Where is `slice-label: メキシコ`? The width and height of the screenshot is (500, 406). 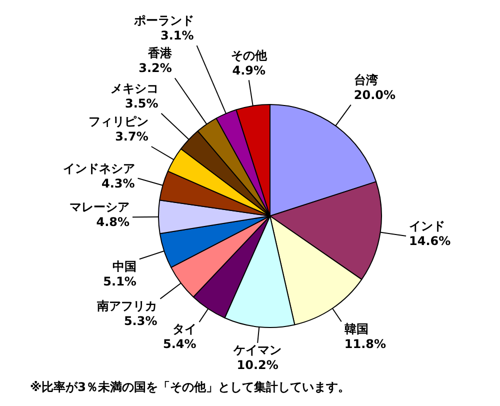
slice-label: メキシコ is located at coordinates (134, 89).